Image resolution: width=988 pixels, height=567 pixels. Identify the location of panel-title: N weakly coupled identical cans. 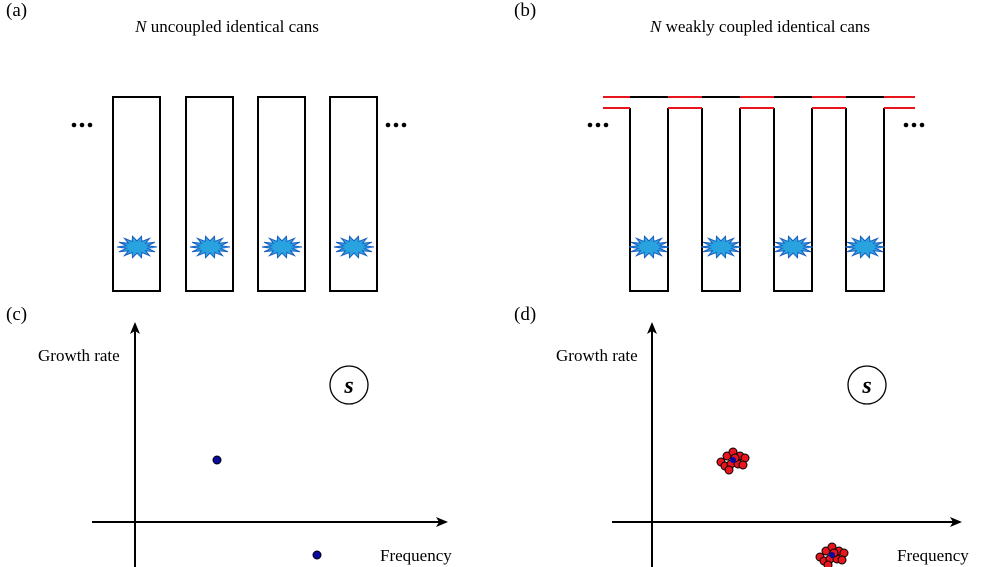
(759, 26).